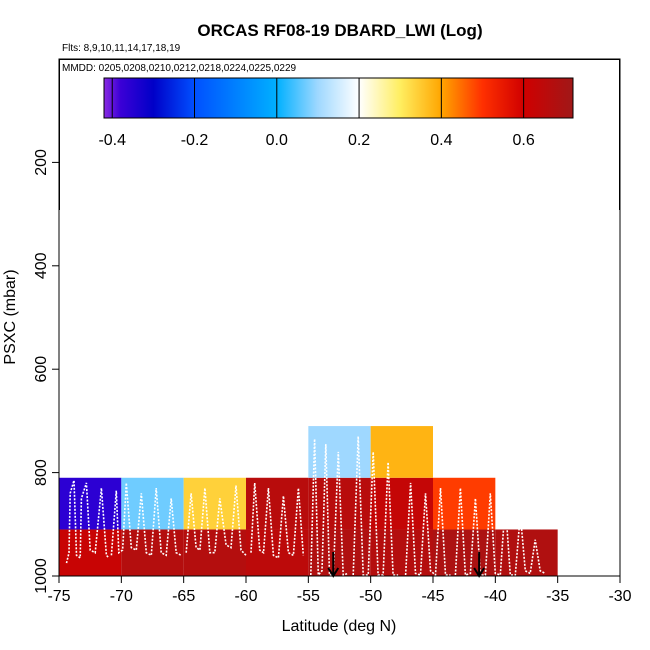 This screenshot has width=650, height=650. I want to click on colorbar-ticks: -0.4 -0.2 0.0 0.2 0.4 0.6, so click(316, 113).